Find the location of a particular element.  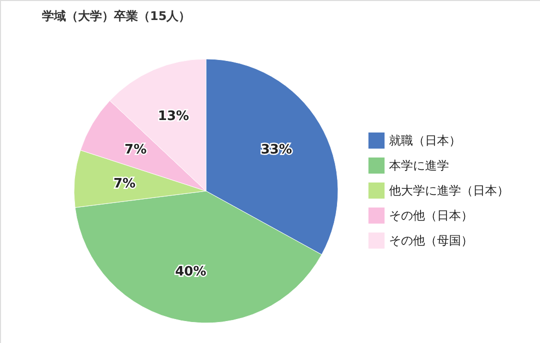

data-label: 40% is located at coordinates (190, 272).